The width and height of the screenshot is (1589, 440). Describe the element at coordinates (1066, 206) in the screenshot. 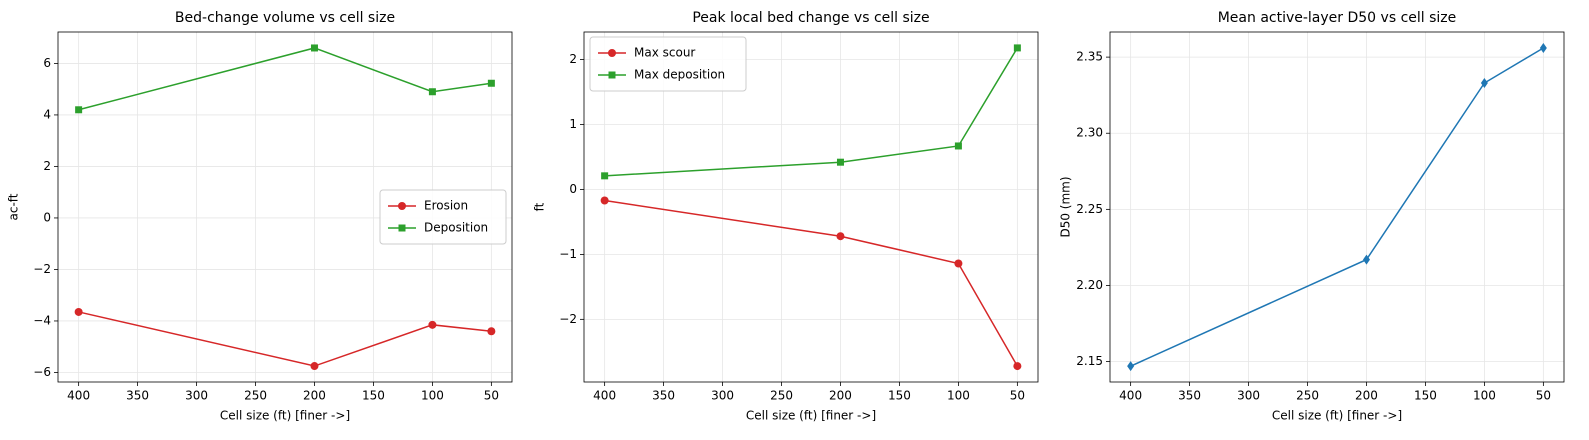

I see `y-axis-label: D50 (mm)` at that location.